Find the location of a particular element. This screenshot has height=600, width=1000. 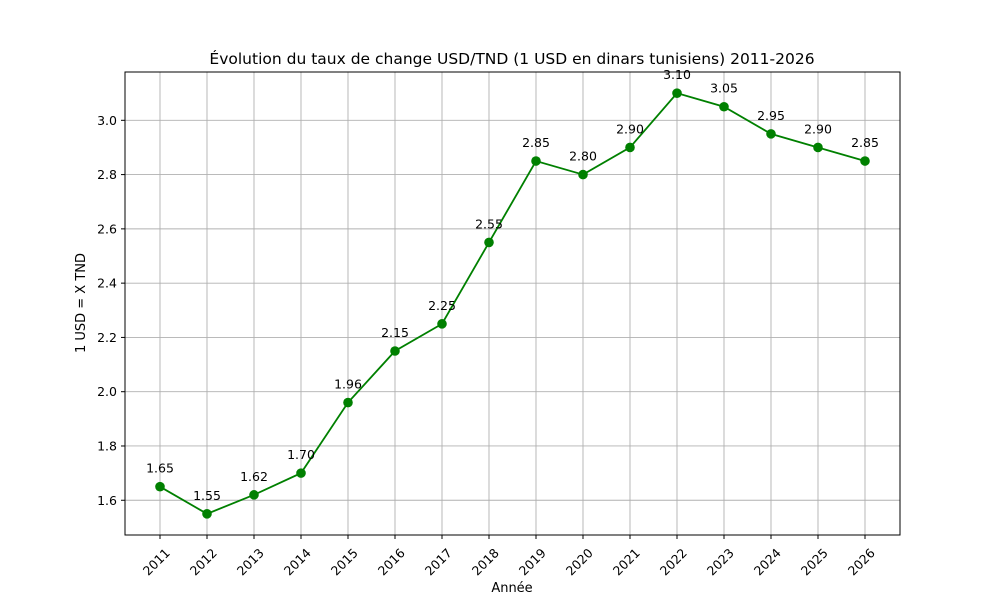

y-tick-label: 3.0 is located at coordinates (107, 120).